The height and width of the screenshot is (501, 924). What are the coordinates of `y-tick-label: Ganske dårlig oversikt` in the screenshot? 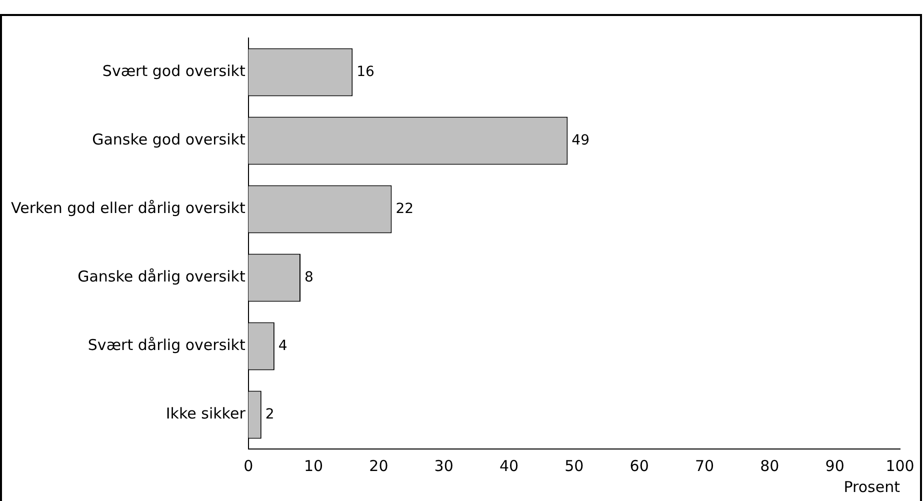 It's located at (162, 277).